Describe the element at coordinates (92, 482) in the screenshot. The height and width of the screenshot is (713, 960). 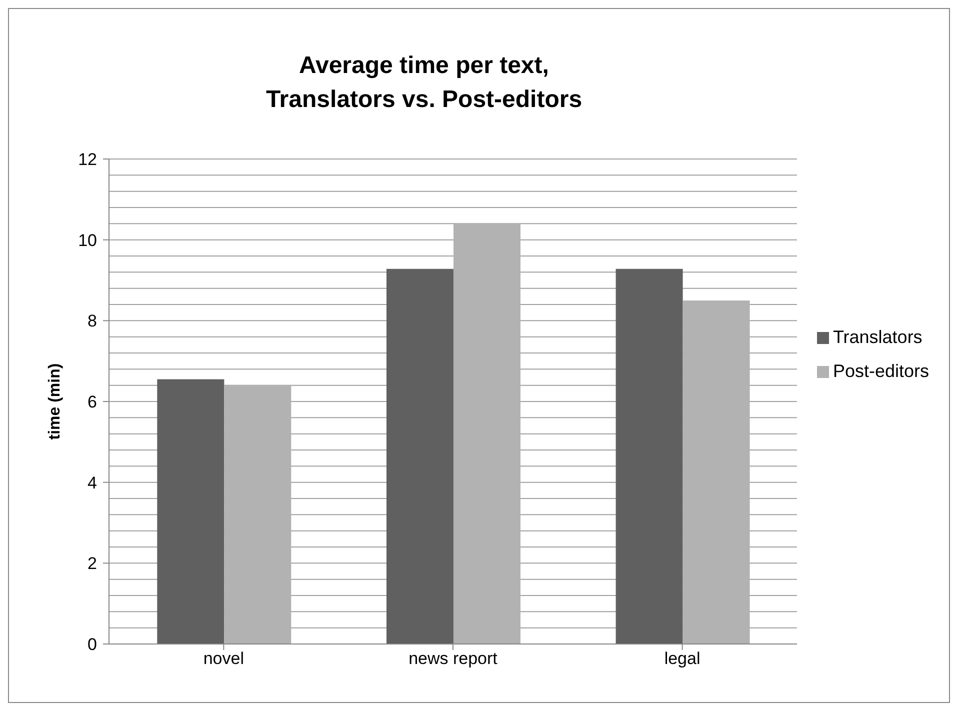
I see `y-tick-label: 4` at that location.